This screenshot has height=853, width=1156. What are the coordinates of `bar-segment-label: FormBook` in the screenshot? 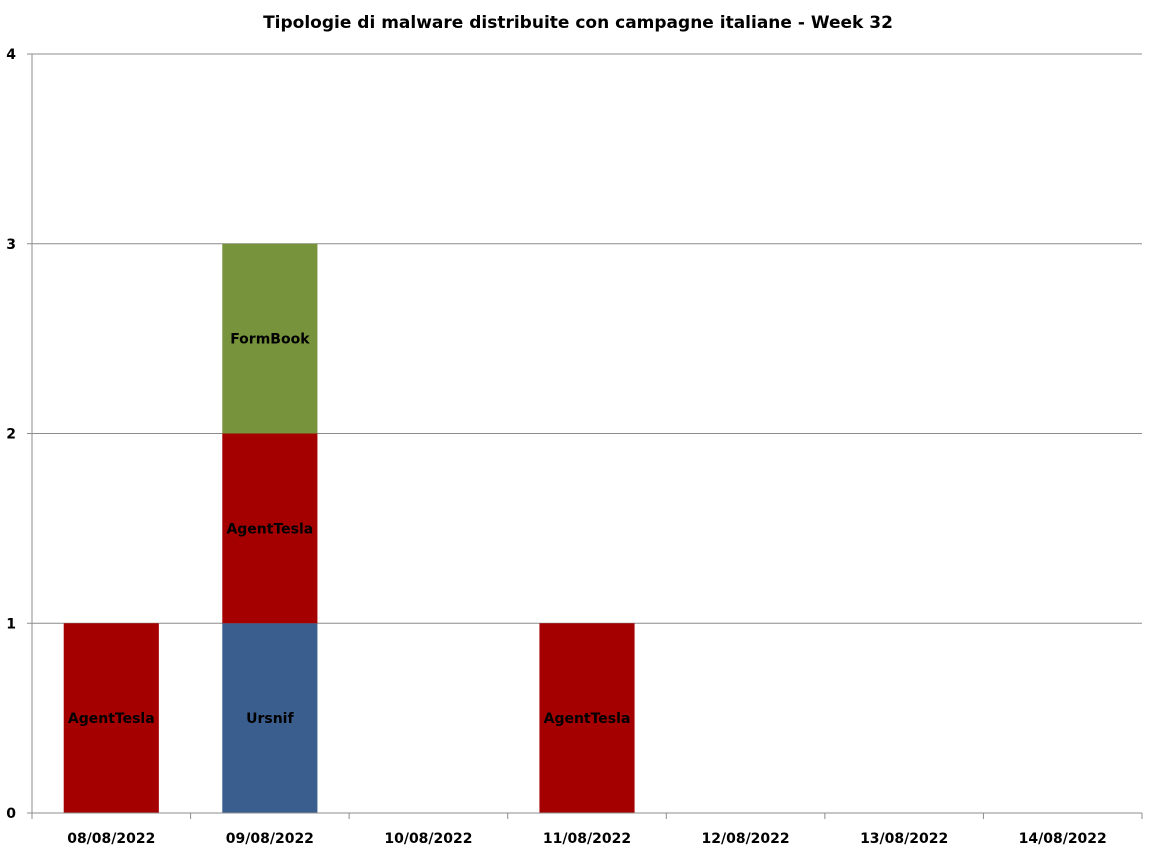 It's located at (270, 340).